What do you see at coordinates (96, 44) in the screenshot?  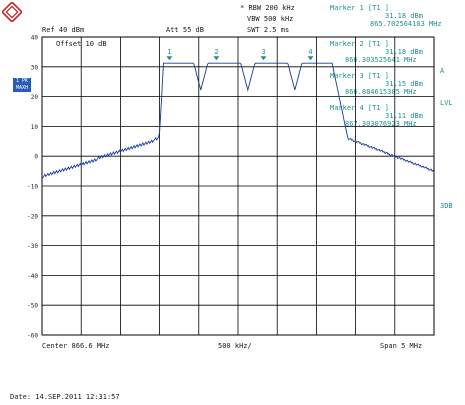 I see `offset-value: 10 dB` at bounding box center [96, 44].